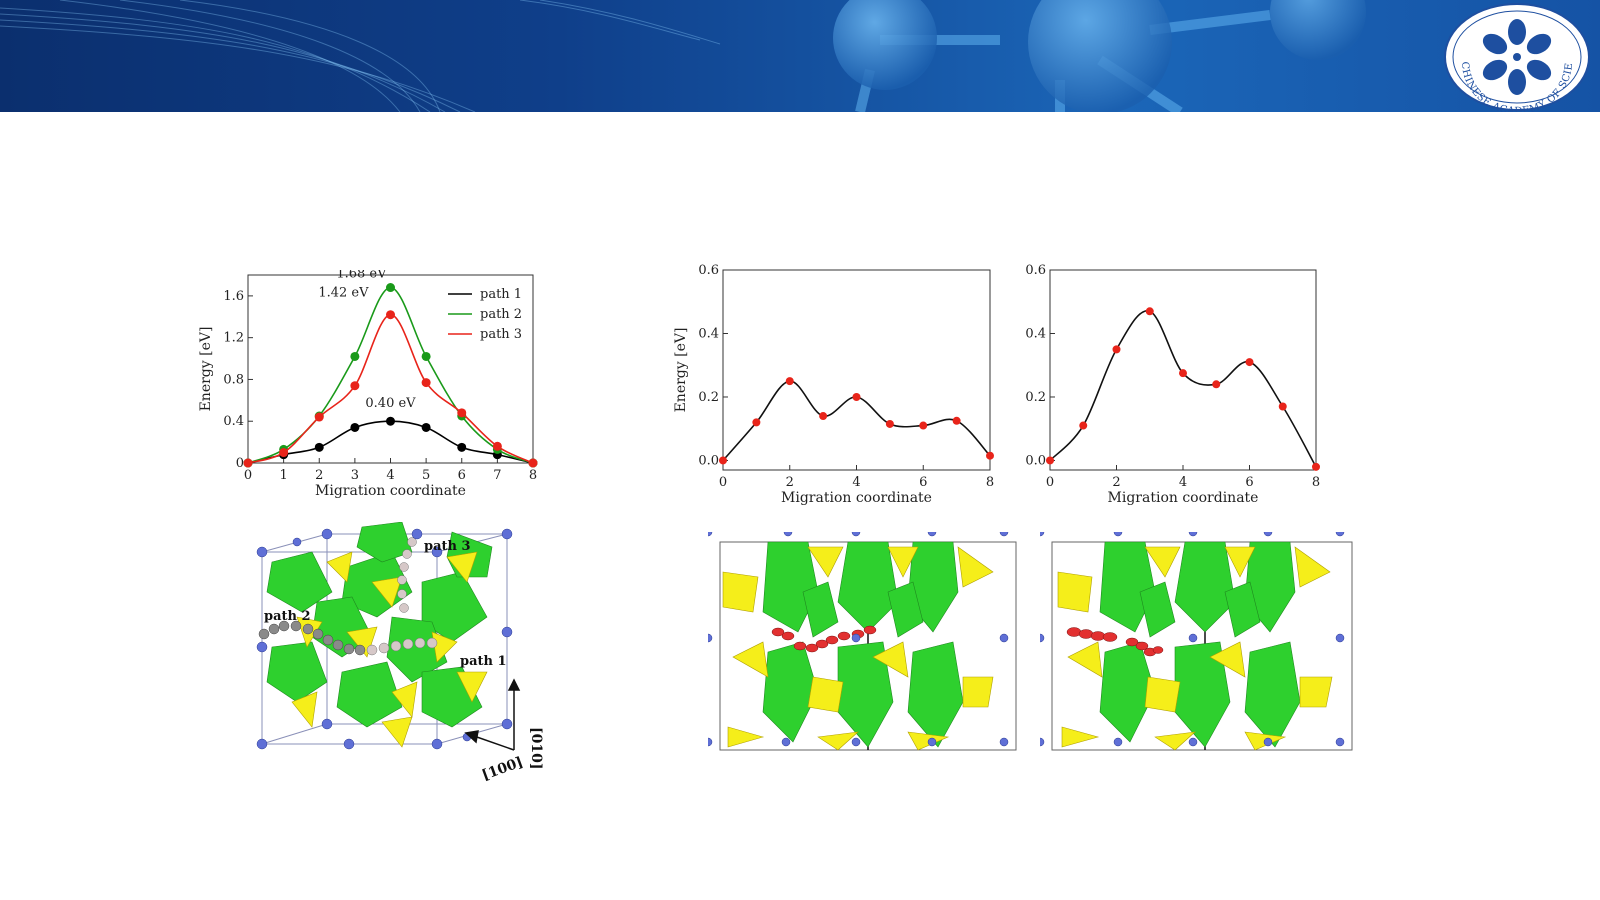 The width and height of the screenshot is (1600, 900). What do you see at coordinates (483, 661) in the screenshot?
I see `path-1-label: path 1` at bounding box center [483, 661].